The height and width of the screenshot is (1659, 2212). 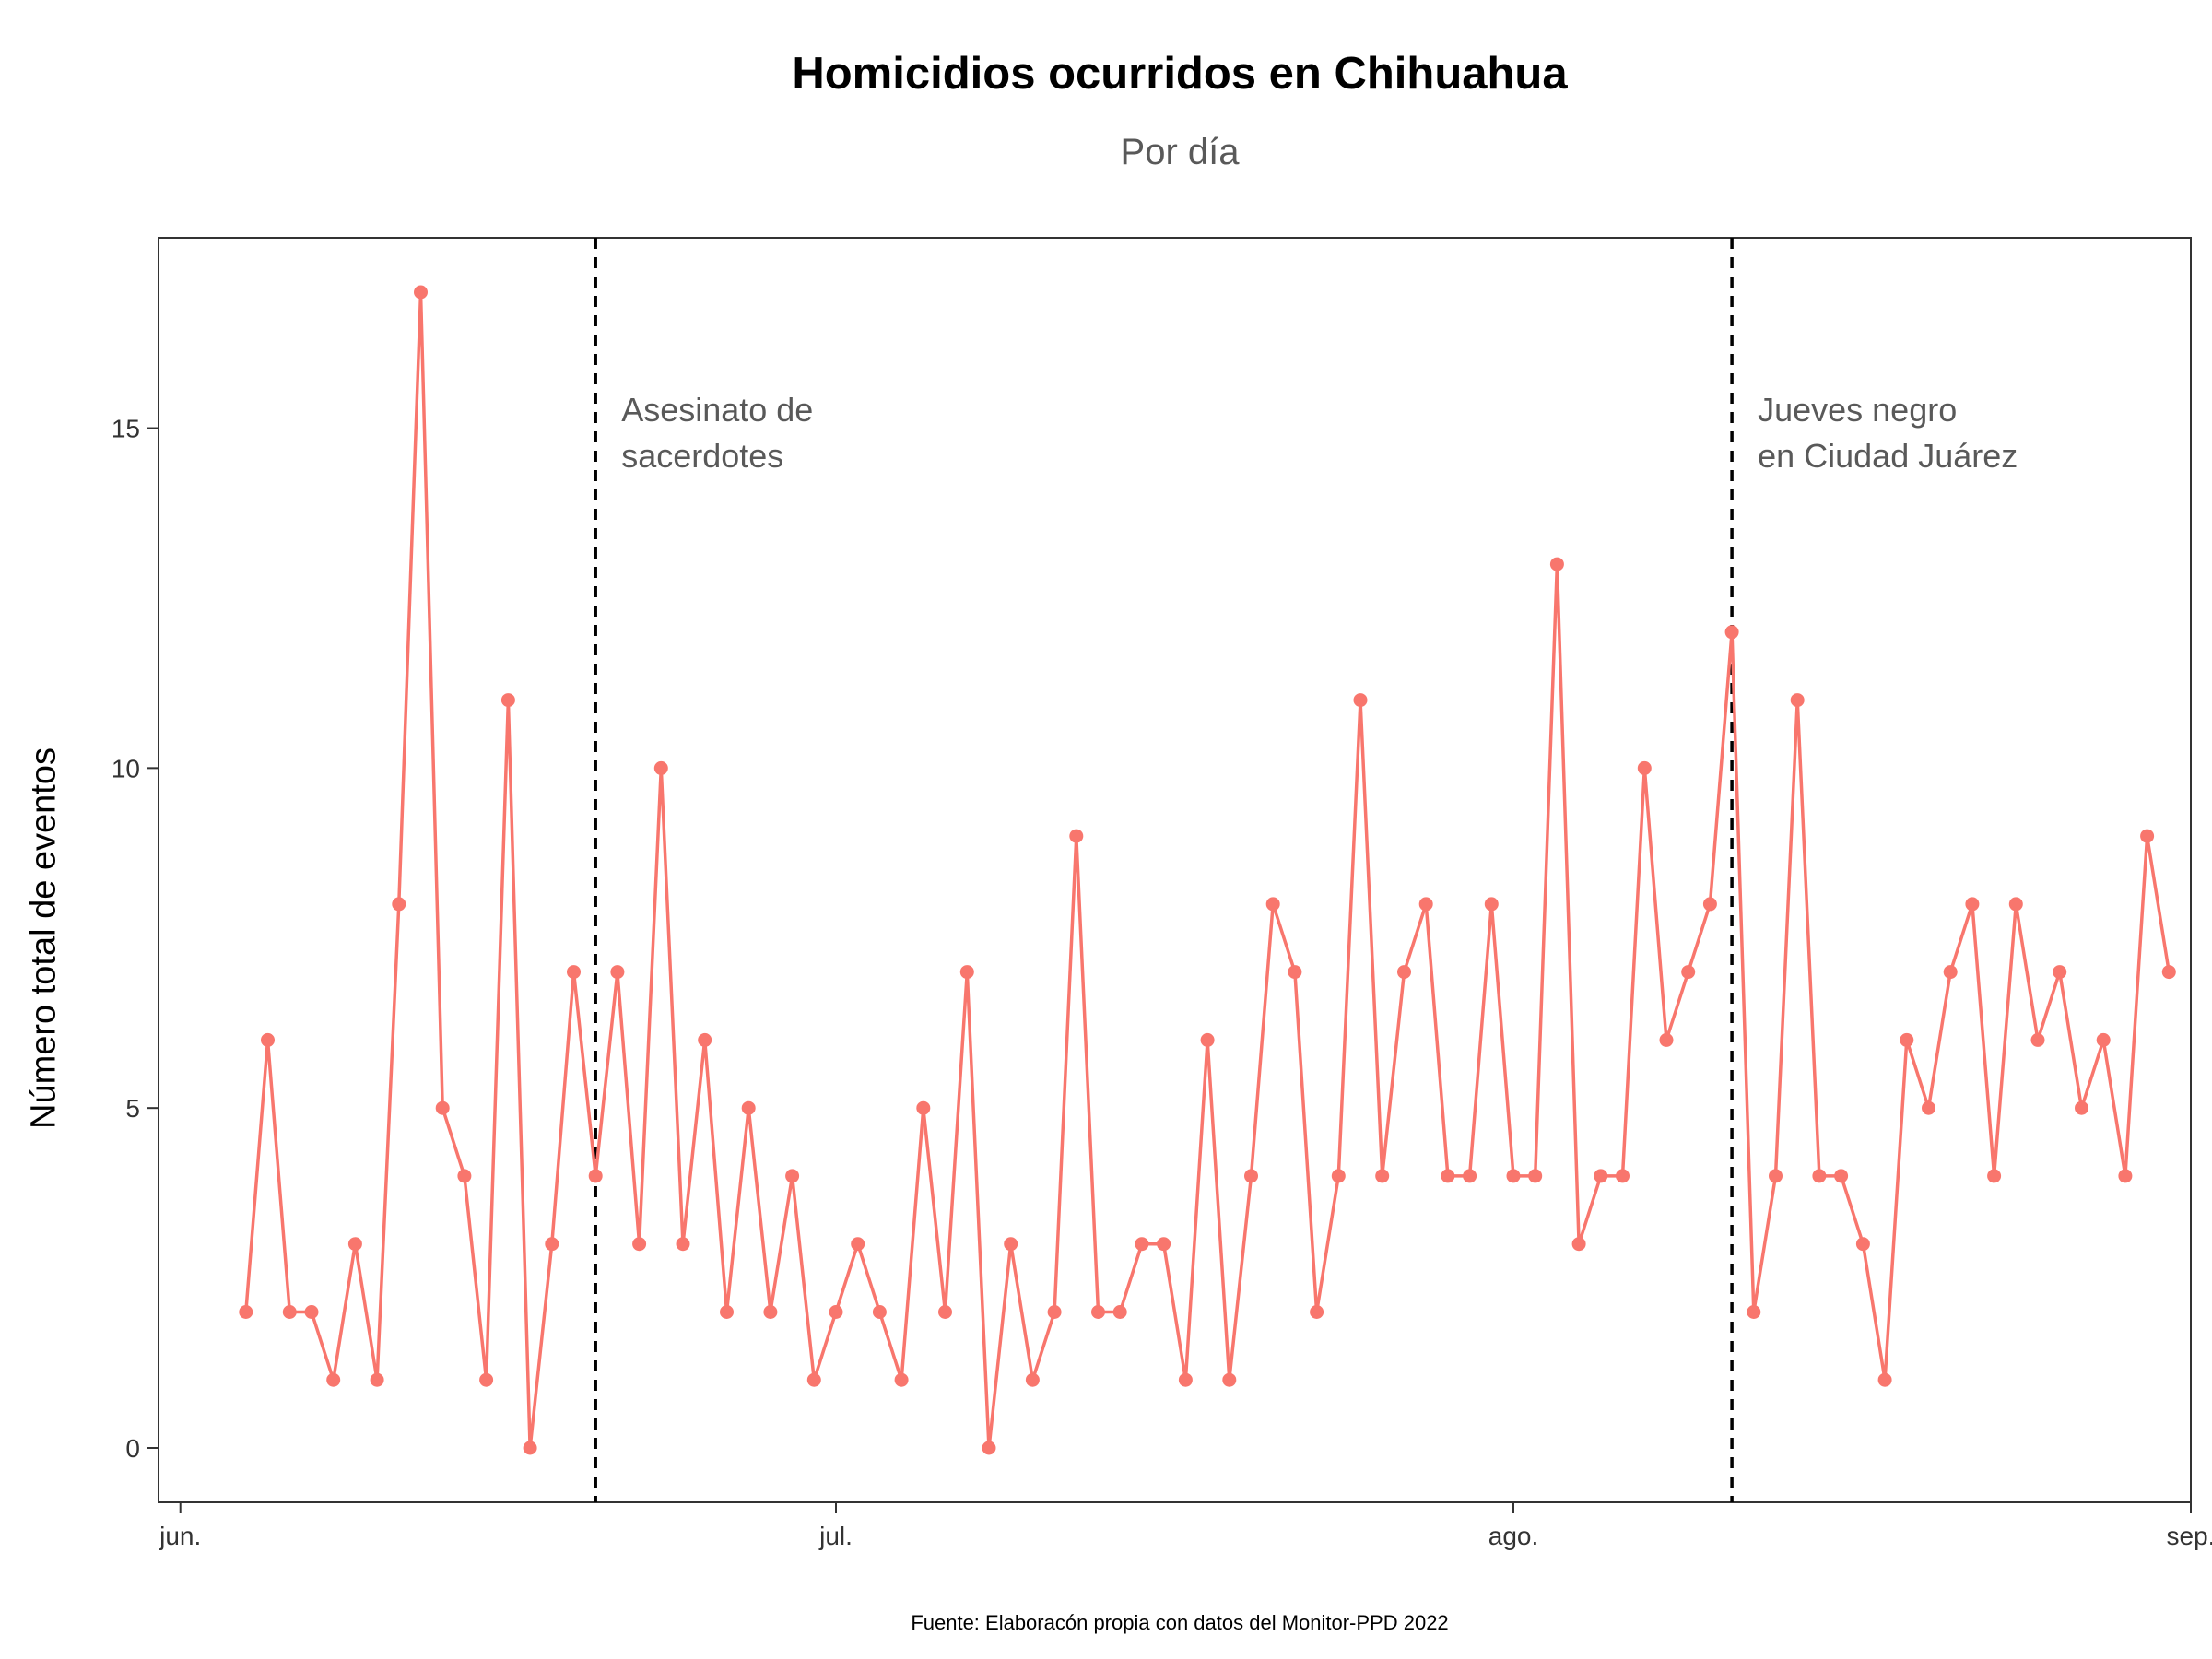 I want to click on x-tick-label: jun., so click(x=180, y=1536).